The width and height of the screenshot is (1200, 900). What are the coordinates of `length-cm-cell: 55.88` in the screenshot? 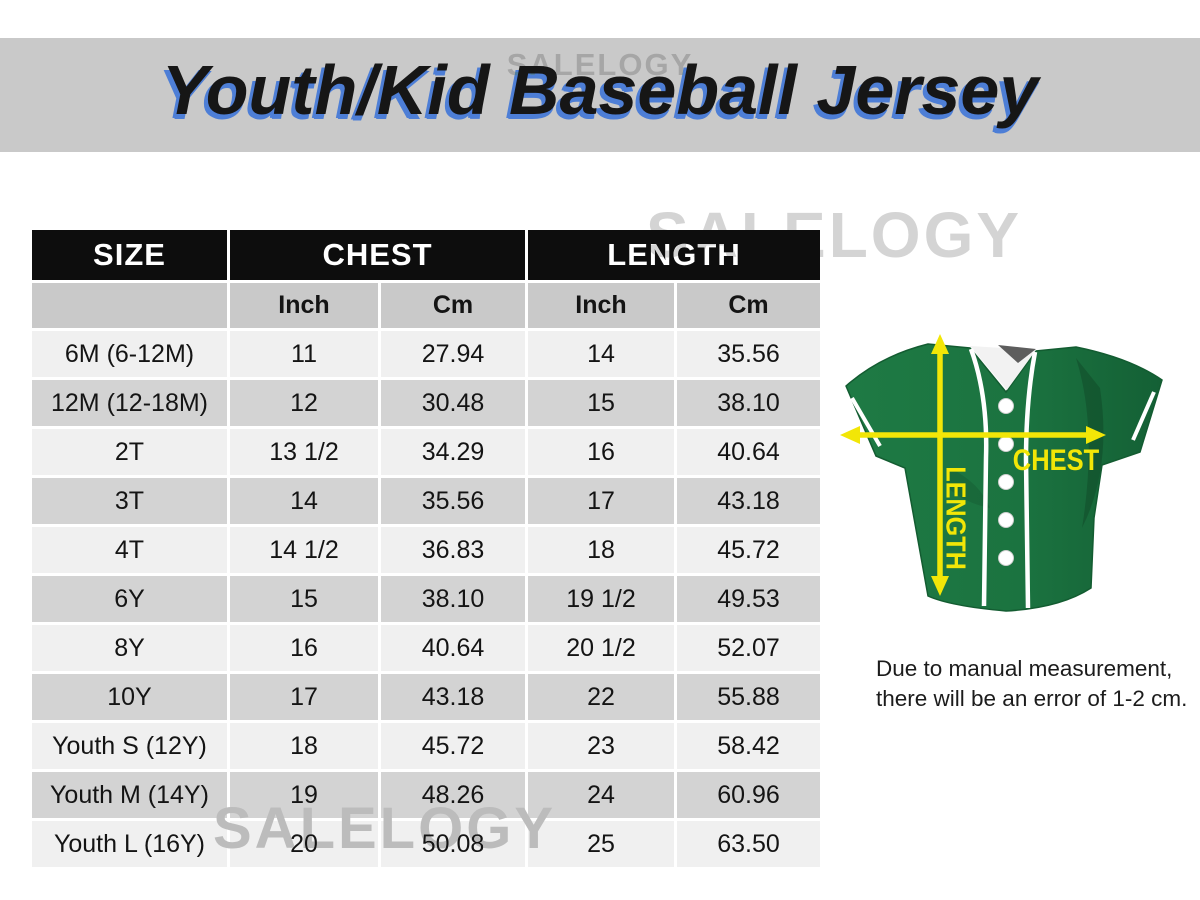 It's located at (748, 697).